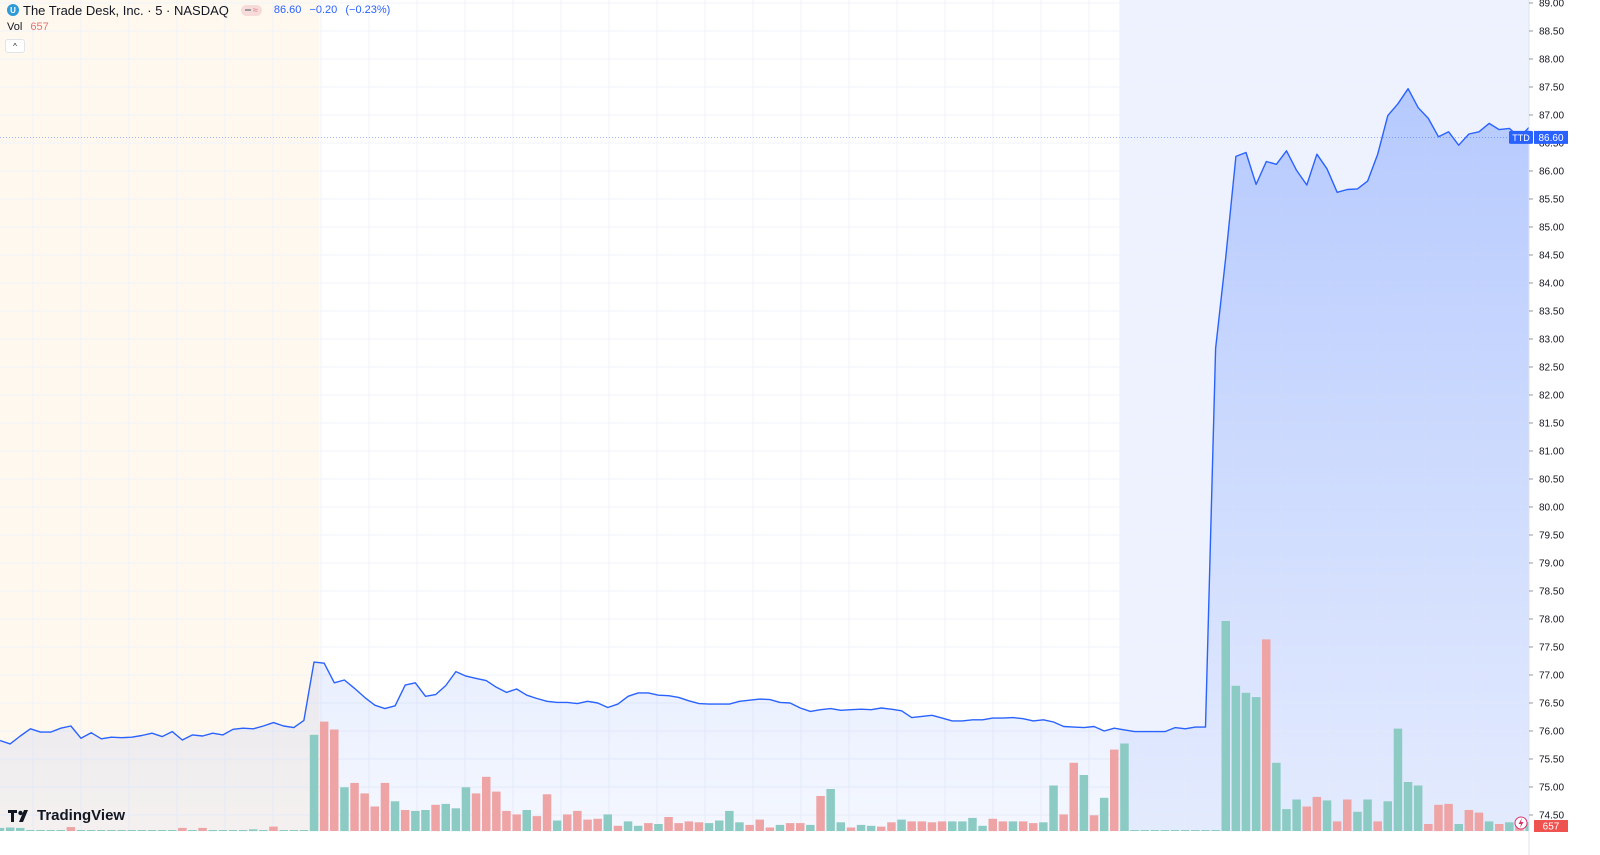 The width and height of the screenshot is (1600, 855). What do you see at coordinates (247, 10) in the screenshot?
I see `session-dash-icon` at bounding box center [247, 10].